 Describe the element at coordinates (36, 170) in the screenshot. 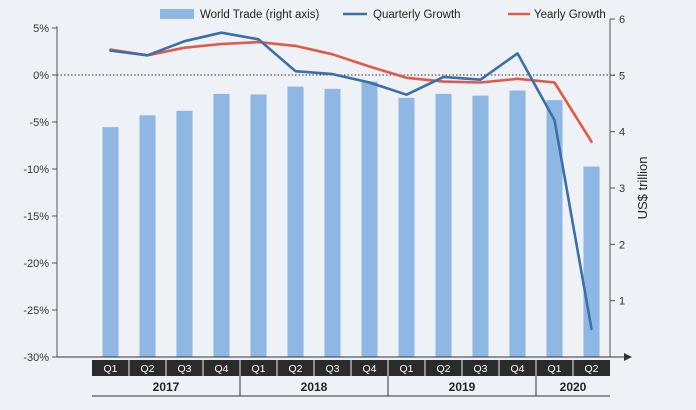

I see `left-axis-tick-label: -10%` at that location.